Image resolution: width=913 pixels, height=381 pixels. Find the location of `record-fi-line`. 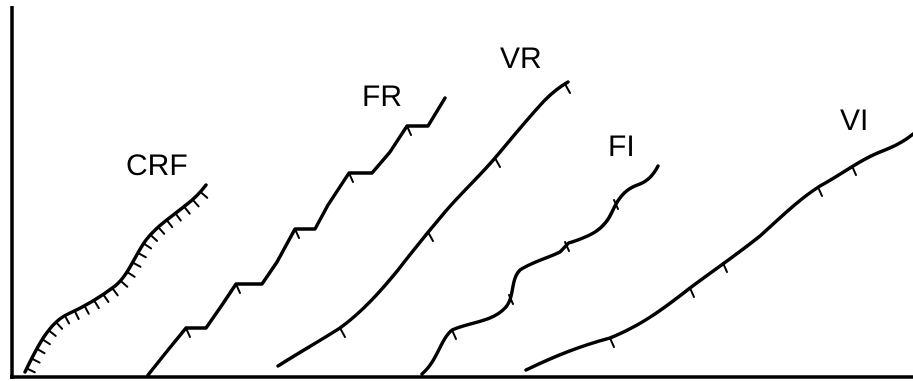

record-fi-line is located at coordinates (540, 270).